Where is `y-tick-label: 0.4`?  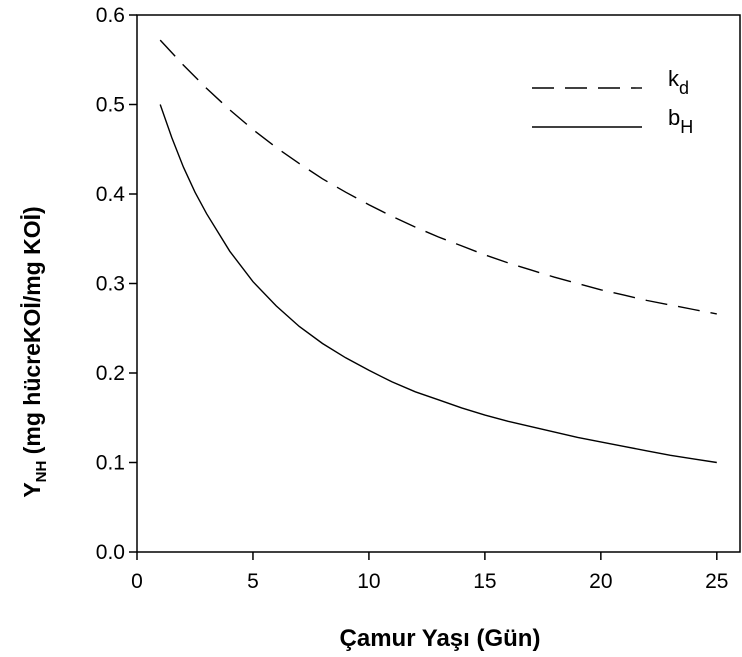
y-tick-label: 0.4 is located at coordinates (111, 194).